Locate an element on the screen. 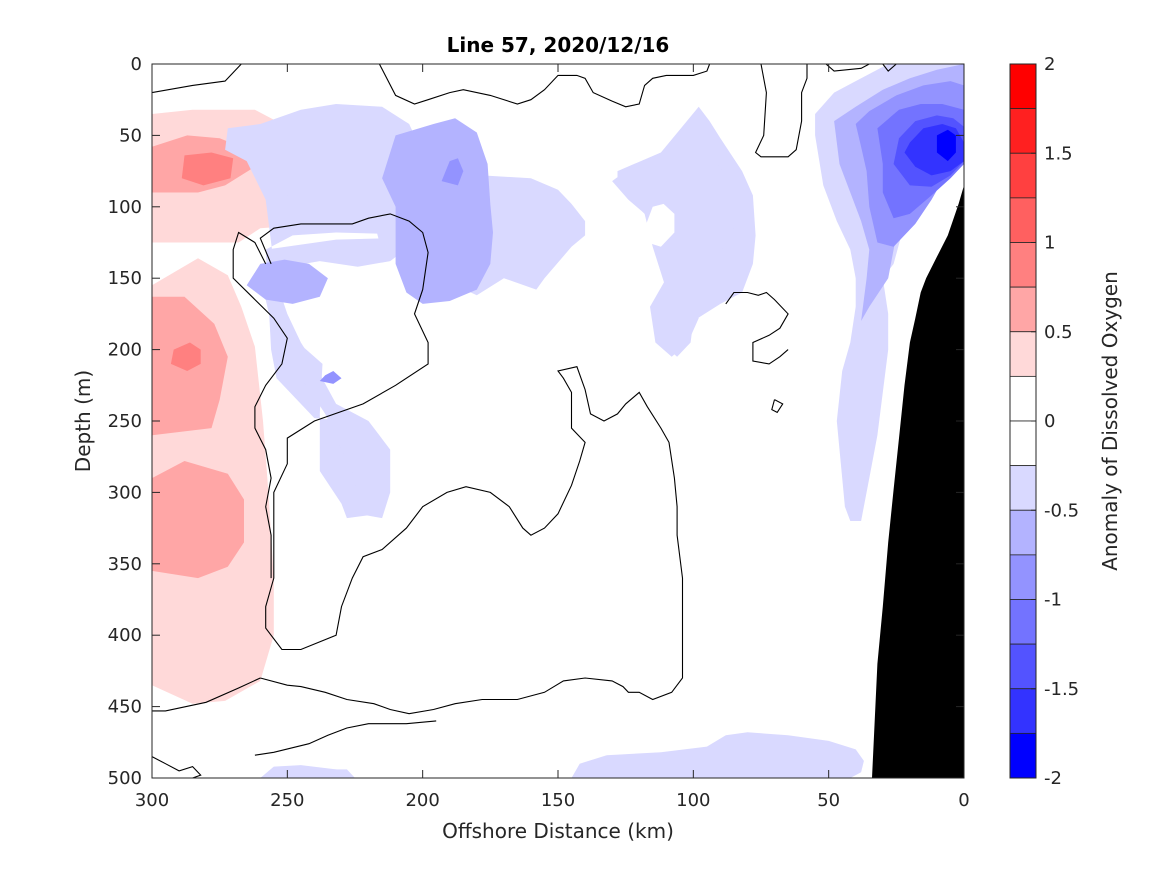 The width and height of the screenshot is (1167, 875). y-tick-label: 350 is located at coordinates (125, 564).